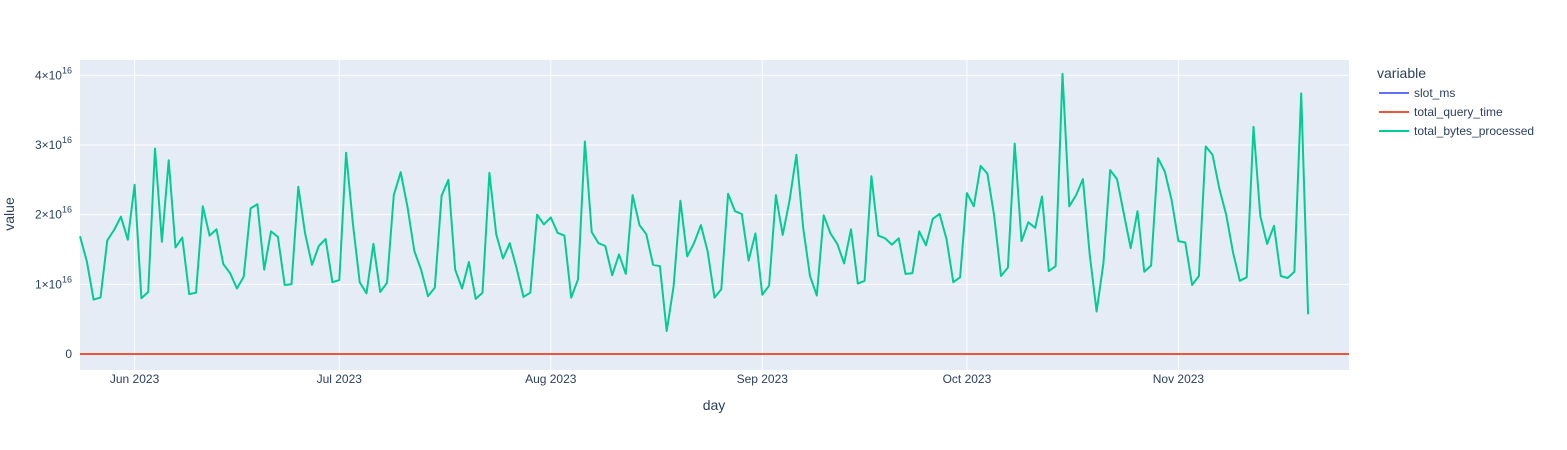 The height and width of the screenshot is (450, 1567). Describe the element at coordinates (1458, 112) in the screenshot. I see `legend-label: total_query_time` at that location.